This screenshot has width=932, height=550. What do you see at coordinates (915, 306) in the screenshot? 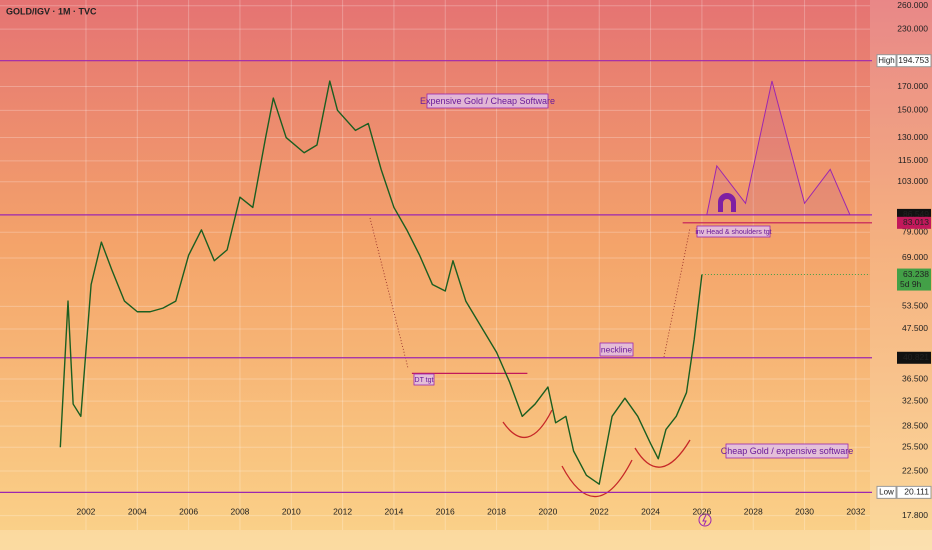
I see `y-tick-label: 53.500` at bounding box center [915, 306].